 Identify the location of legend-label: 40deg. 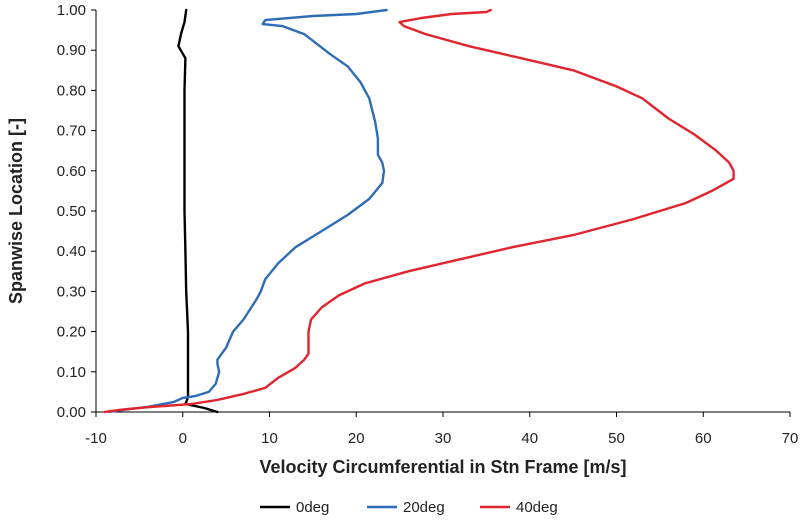
(537, 507).